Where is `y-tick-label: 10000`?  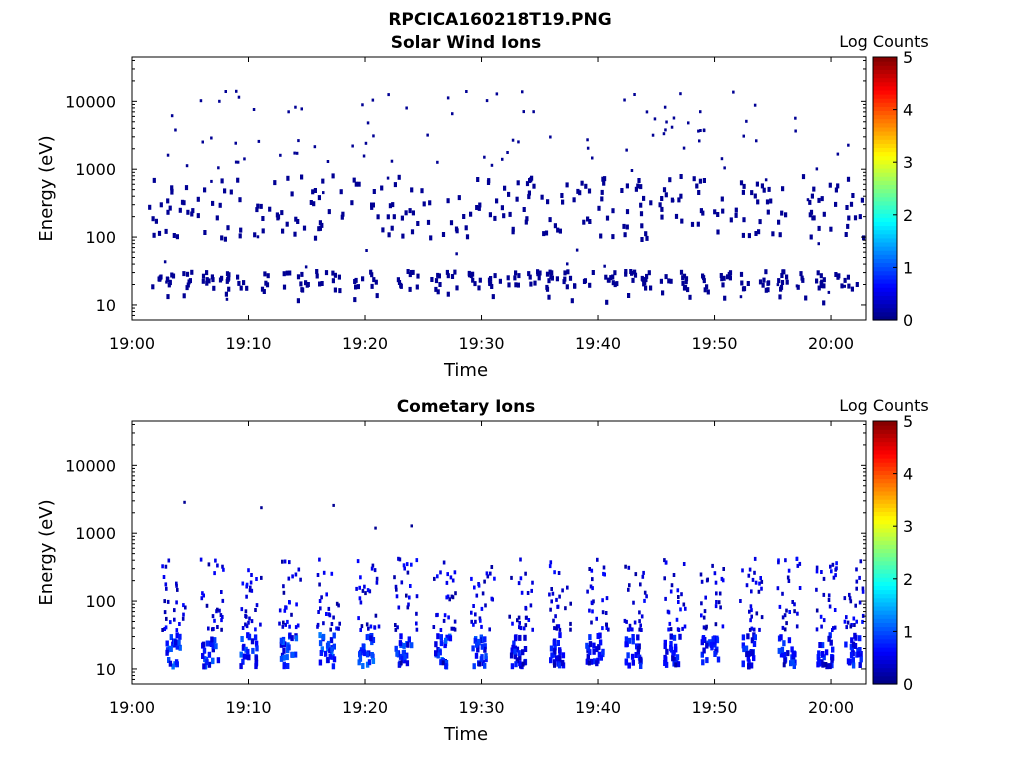
y-tick-label: 10000 is located at coordinates (90, 101).